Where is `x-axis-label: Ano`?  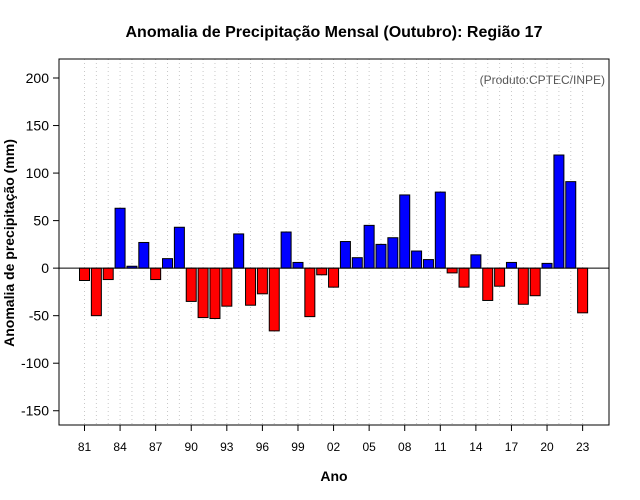 x-axis-label: Ano is located at coordinates (333, 476).